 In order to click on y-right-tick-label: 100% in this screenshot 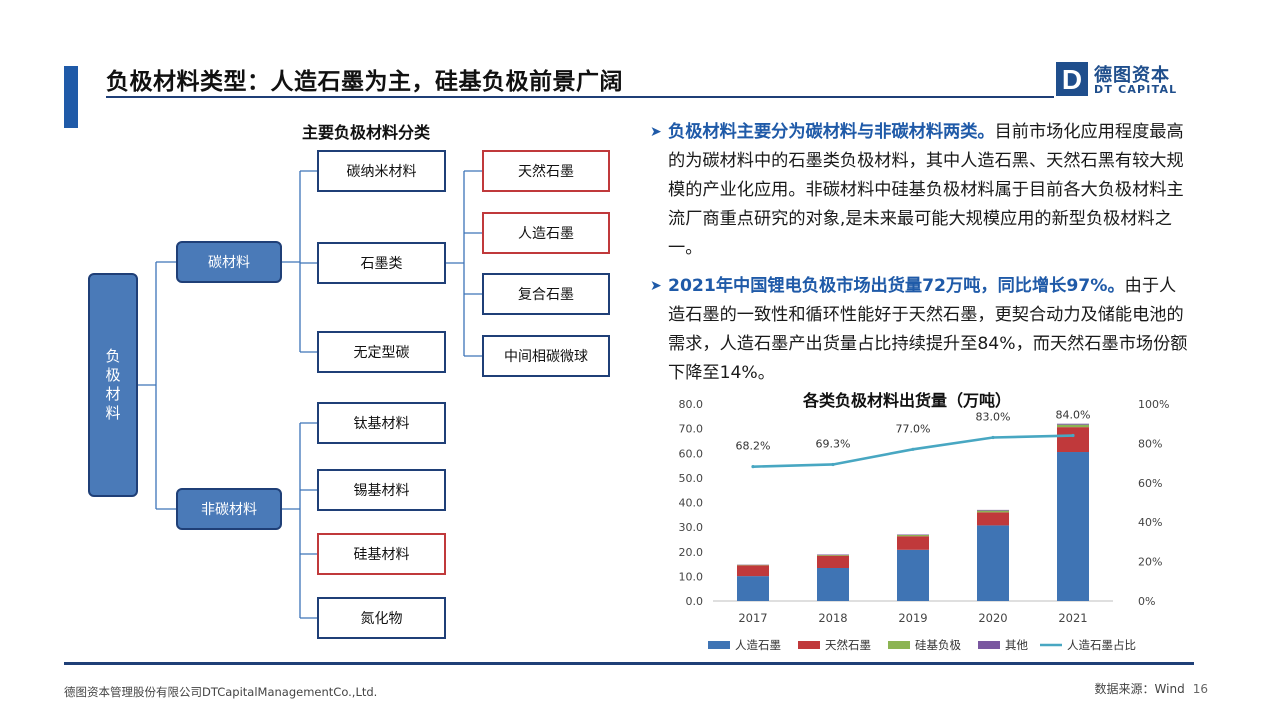, I will do `click(1153, 404)`.